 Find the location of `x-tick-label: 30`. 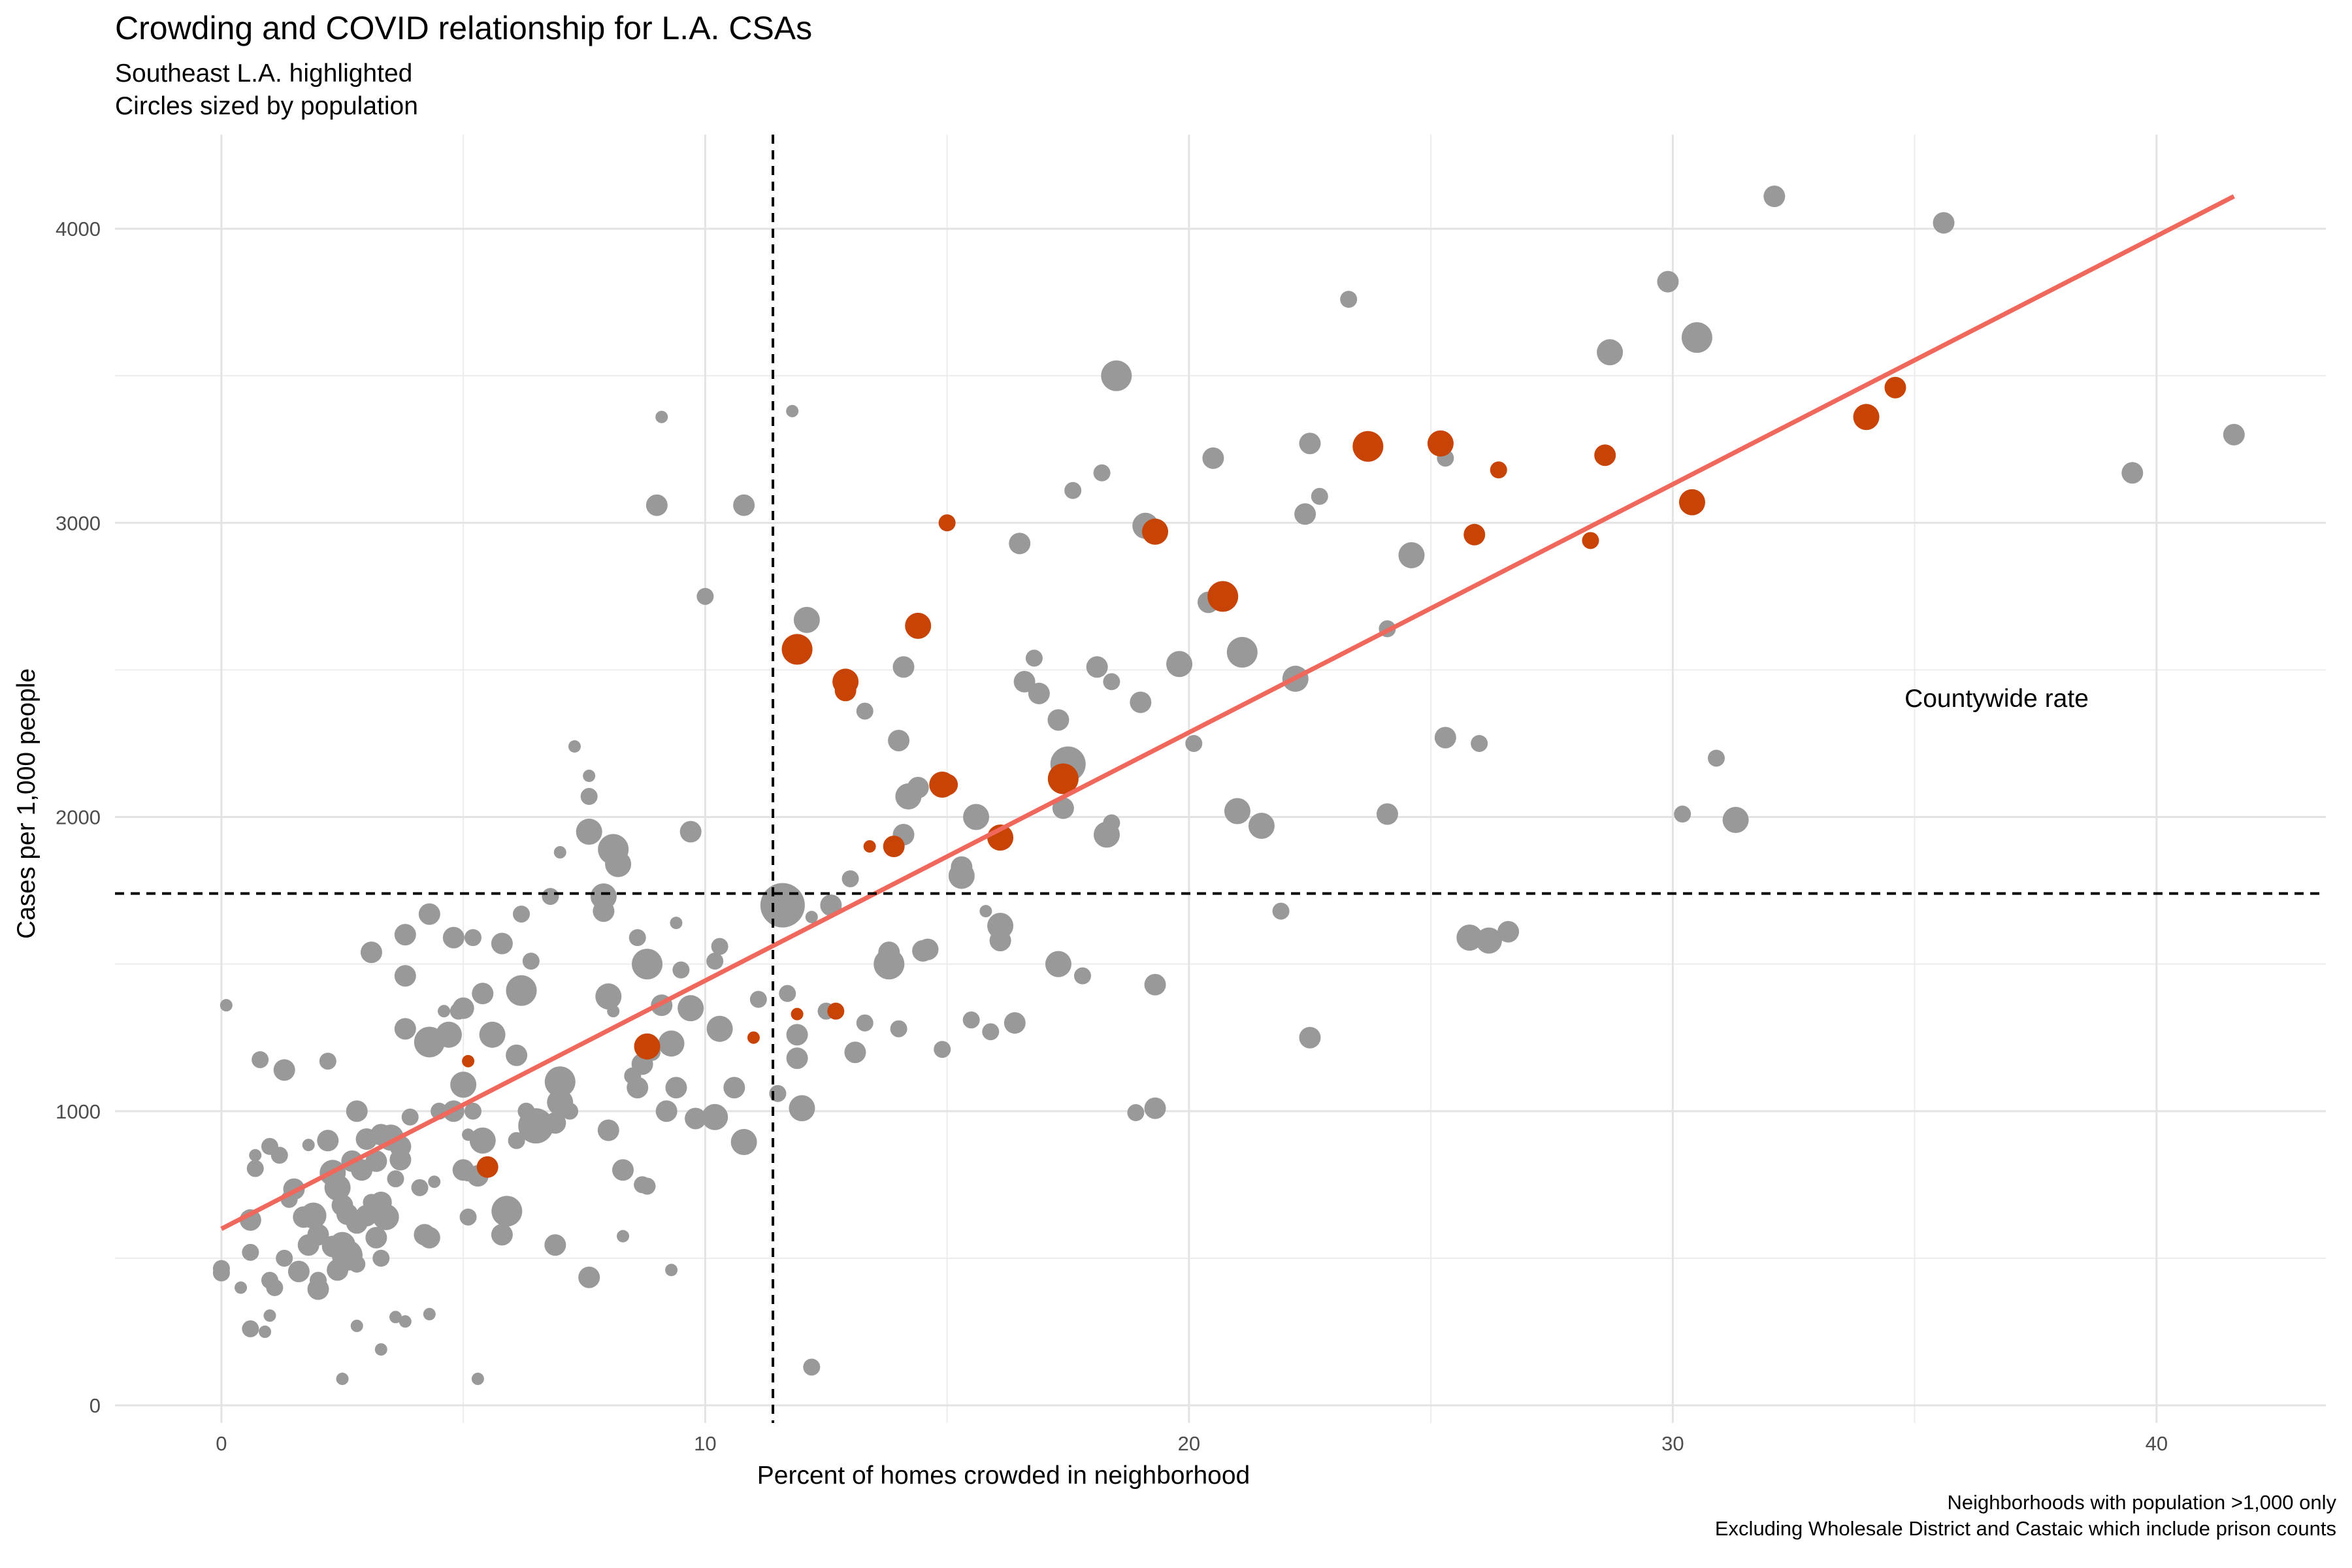

x-tick-label: 30 is located at coordinates (1672, 1443).